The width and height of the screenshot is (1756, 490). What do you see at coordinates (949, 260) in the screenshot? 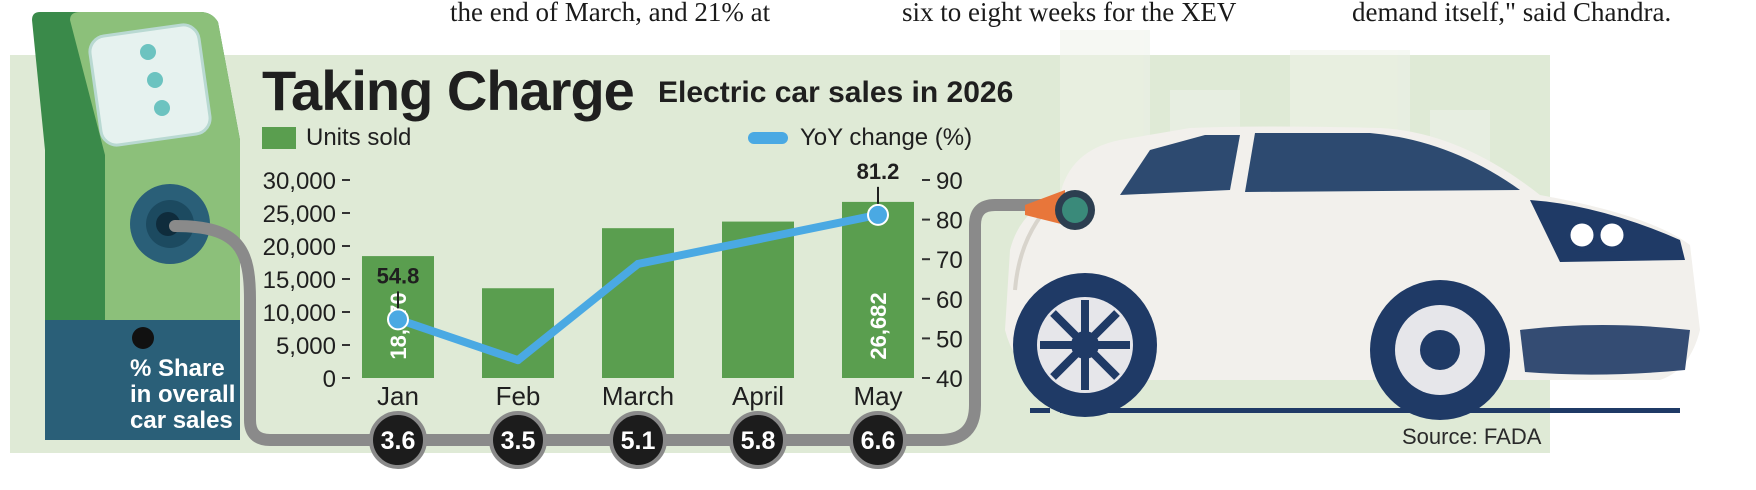
I see `right-tick-label: 70` at bounding box center [949, 260].